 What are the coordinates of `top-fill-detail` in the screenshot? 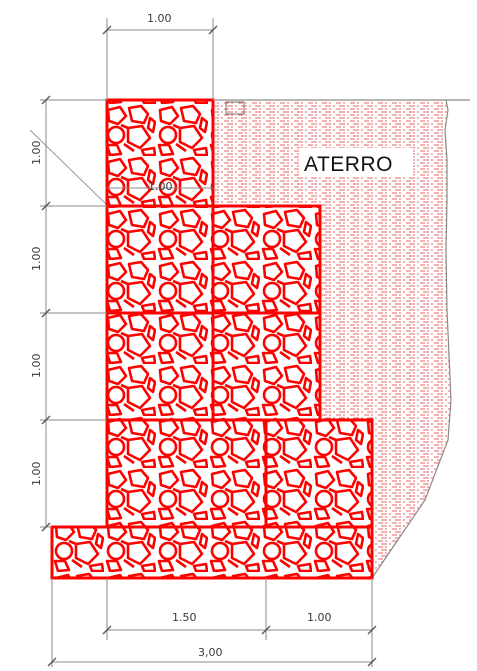 It's located at (235, 108).